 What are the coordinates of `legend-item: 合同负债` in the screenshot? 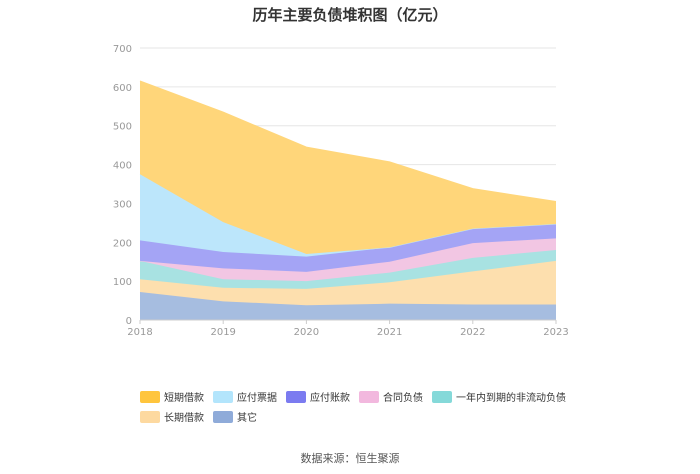 It's located at (391, 397).